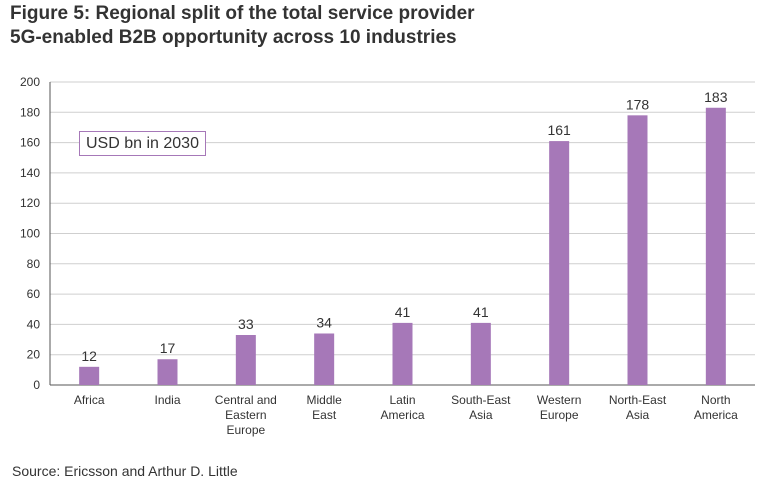 The width and height of the screenshot is (768, 497). What do you see at coordinates (716, 97) in the screenshot?
I see `data-label: 183` at bounding box center [716, 97].